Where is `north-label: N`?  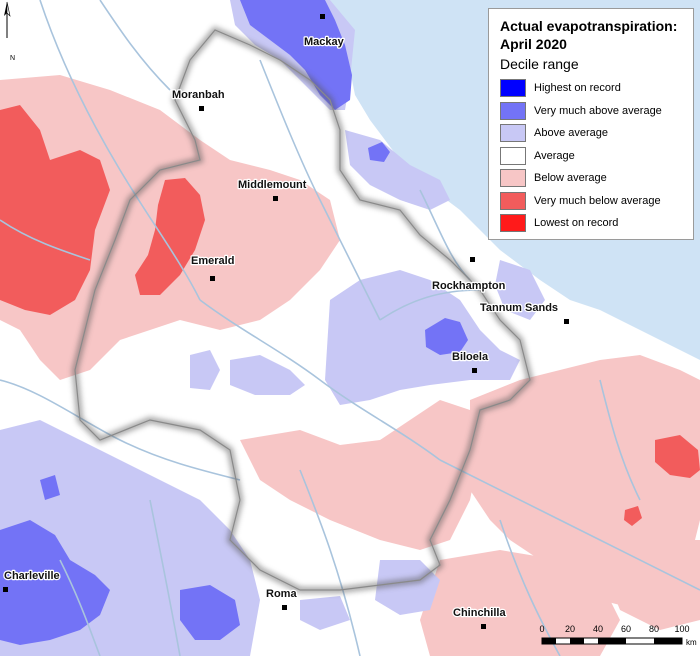 north-label: N is located at coordinates (13, 58).